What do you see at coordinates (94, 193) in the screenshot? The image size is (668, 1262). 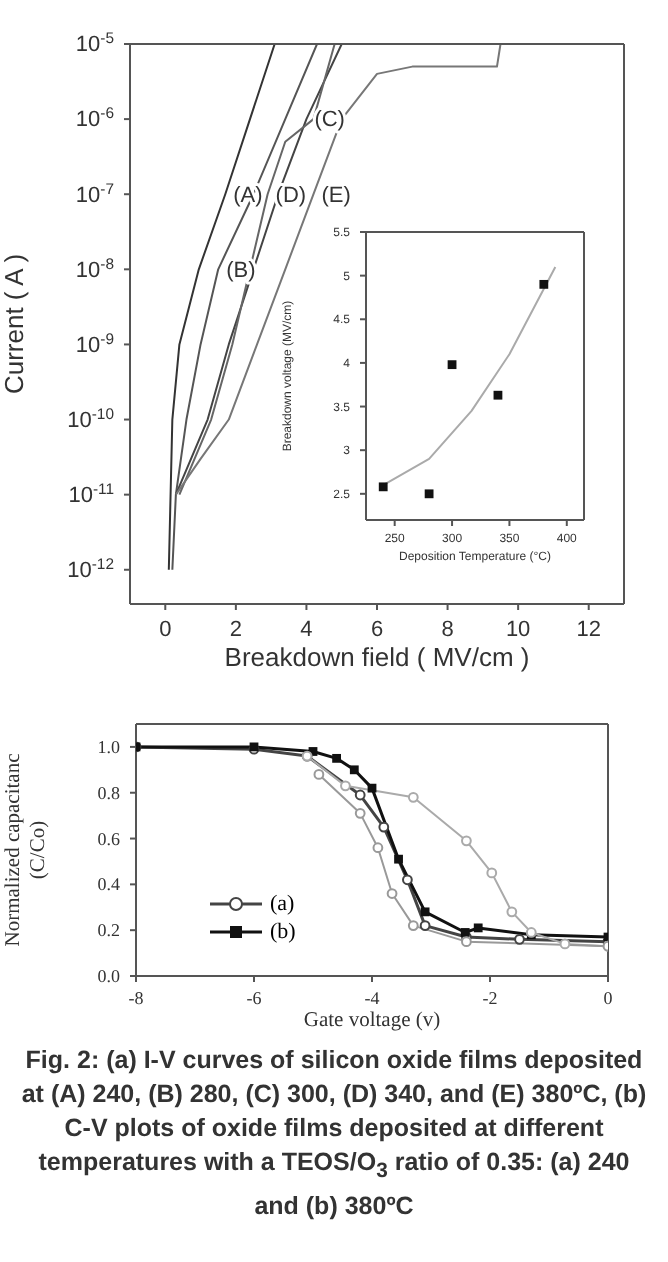 I see `y-tick-label: 10$^{-7}$` at bounding box center [94, 193].